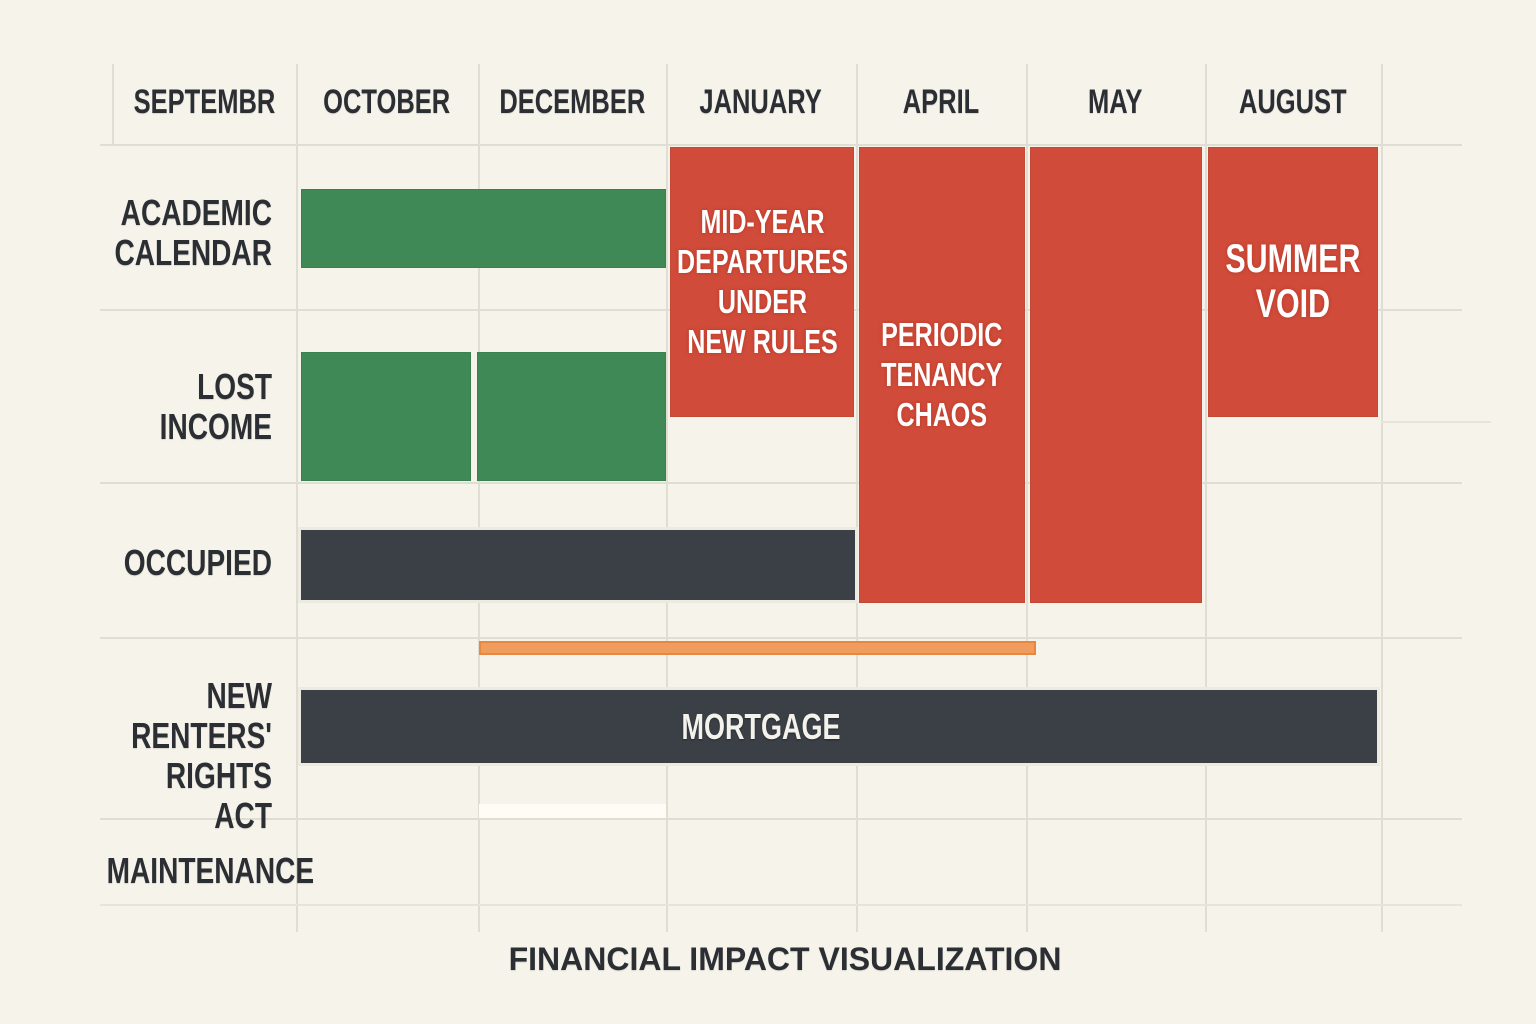  What do you see at coordinates (201, 755) in the screenshot?
I see `row-label-new-renters-rights-act-text: NEW RENTERS' RIGHTS ACT` at bounding box center [201, 755].